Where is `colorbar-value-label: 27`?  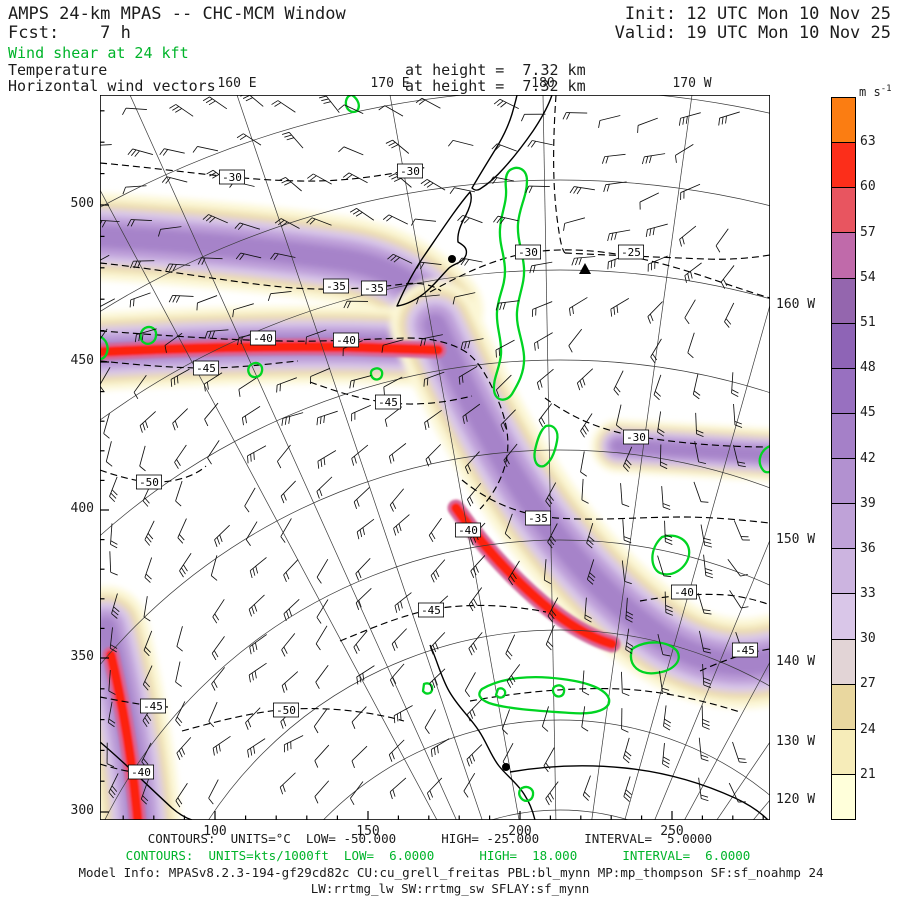 colorbar-value-label: 27 is located at coordinates (868, 684).